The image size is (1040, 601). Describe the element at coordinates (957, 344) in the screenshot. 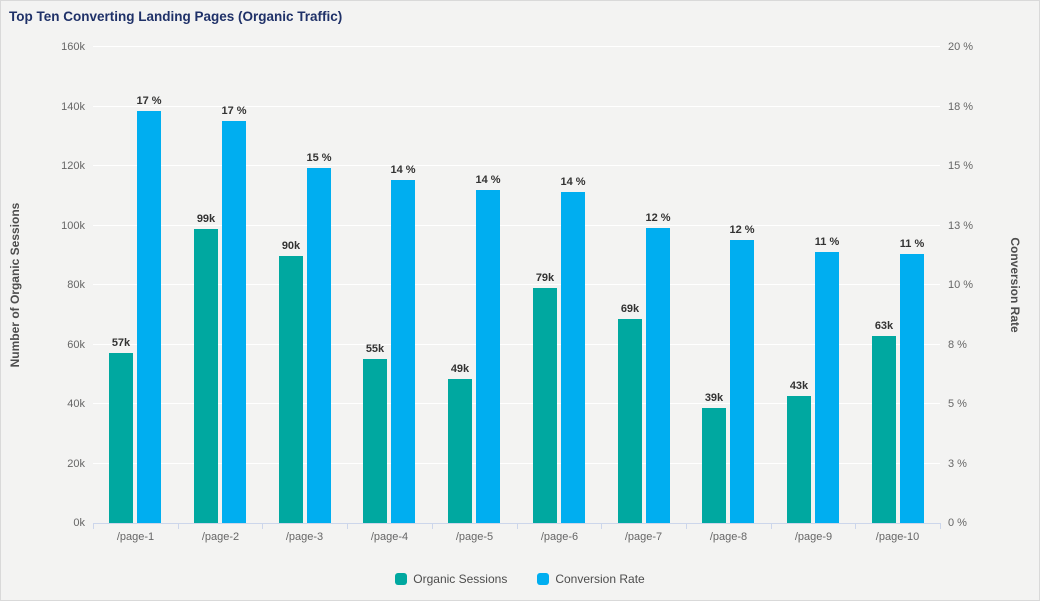

I see `right-axis-tick-label: 8 %` at that location.